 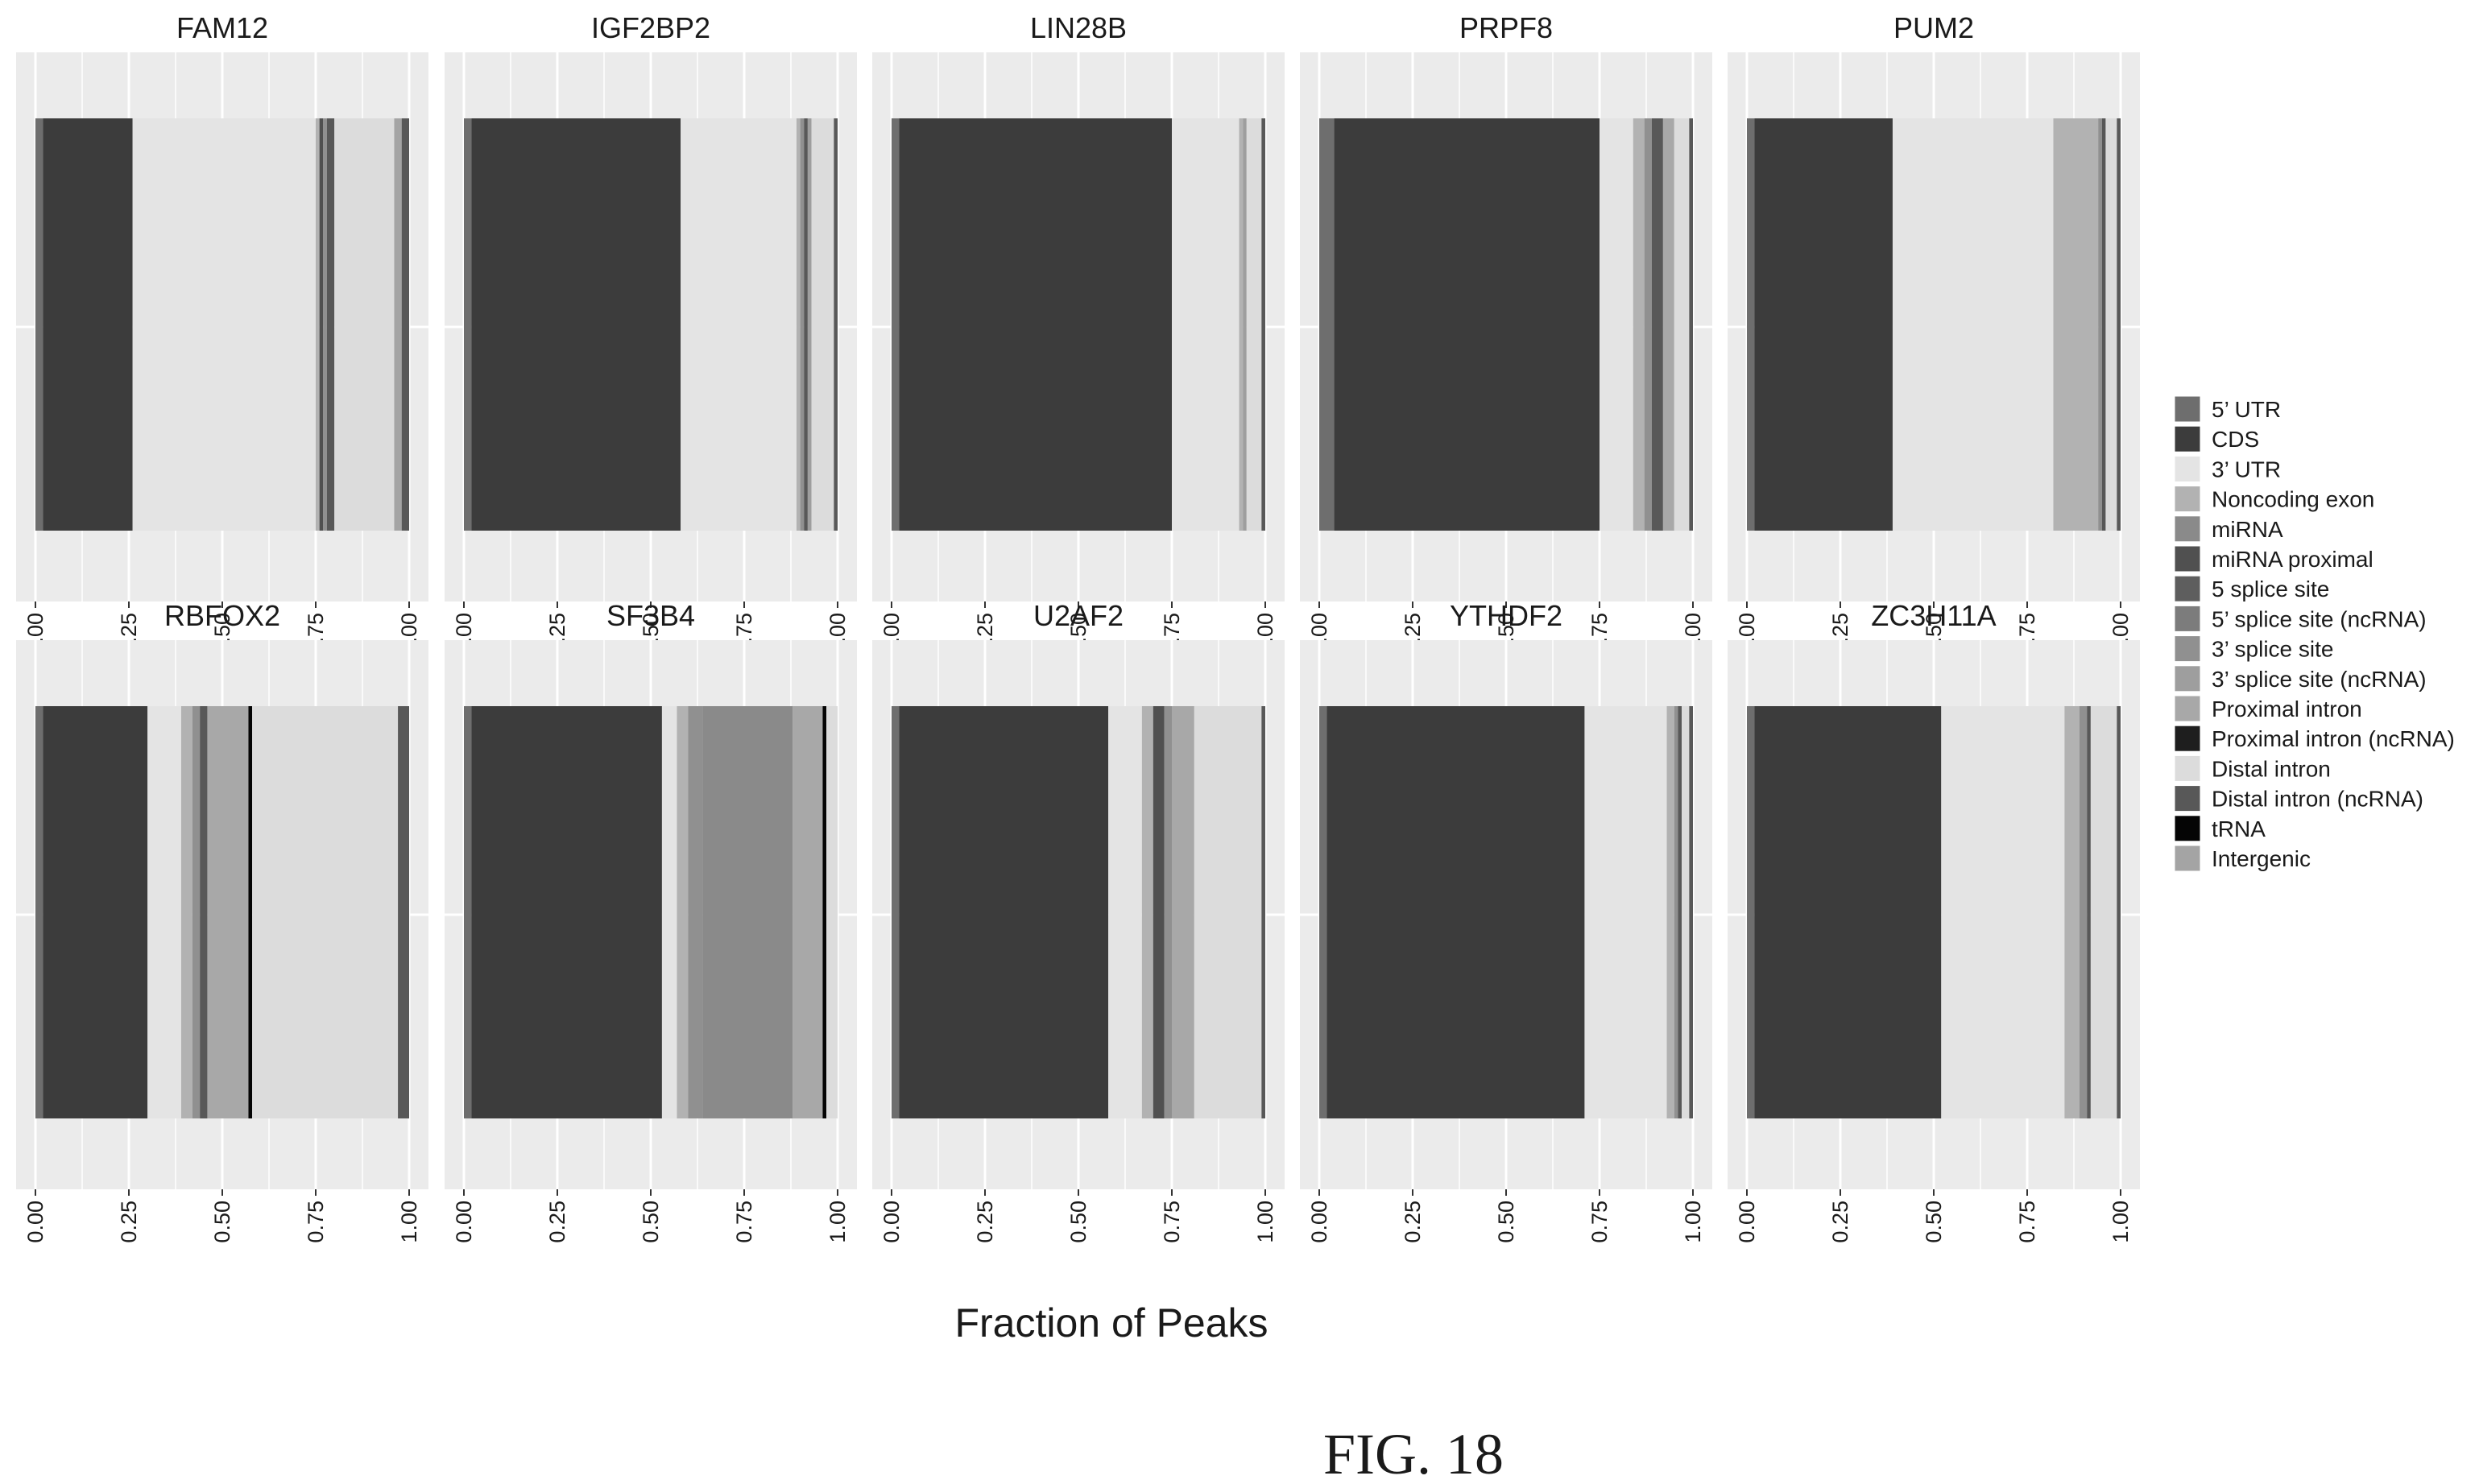 I want to click on legend-label: tRNA, so click(x=2239, y=828).